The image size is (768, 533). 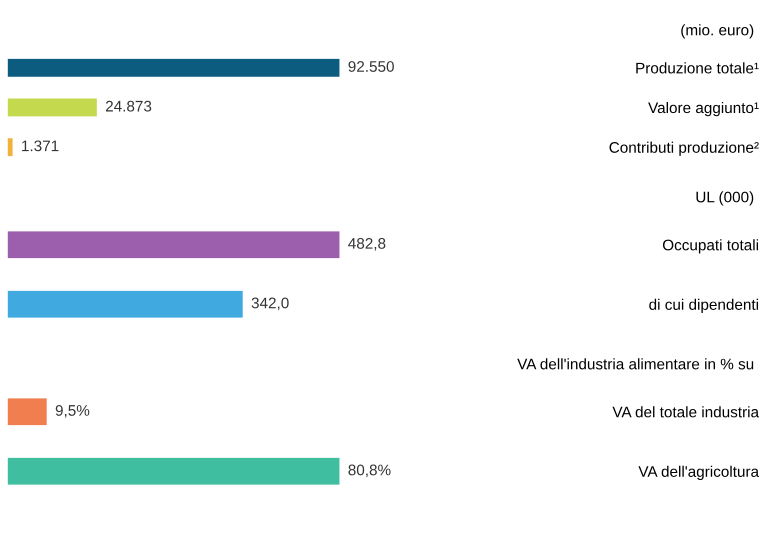 What do you see at coordinates (703, 305) in the screenshot?
I see `y-tick-label: di cui dipendenti` at bounding box center [703, 305].